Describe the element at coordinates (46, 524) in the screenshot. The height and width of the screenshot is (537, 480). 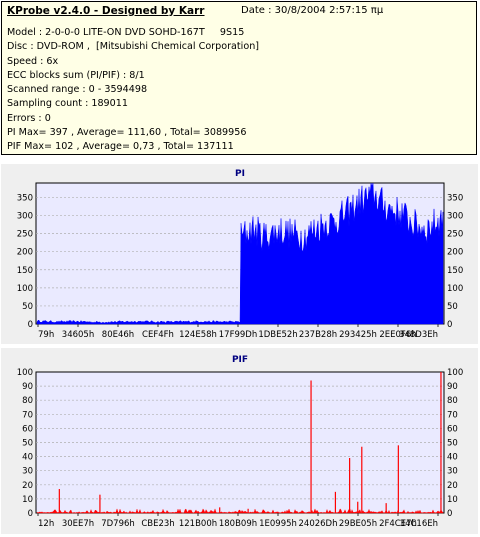
I see `x-tick-label: 12h` at that location.